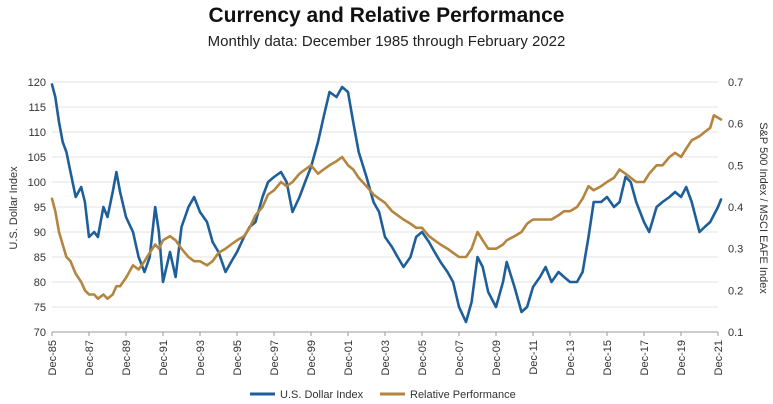 The width and height of the screenshot is (773, 404). Describe the element at coordinates (719, 357) in the screenshot. I see `x-tick-label: Dec-21` at that location.